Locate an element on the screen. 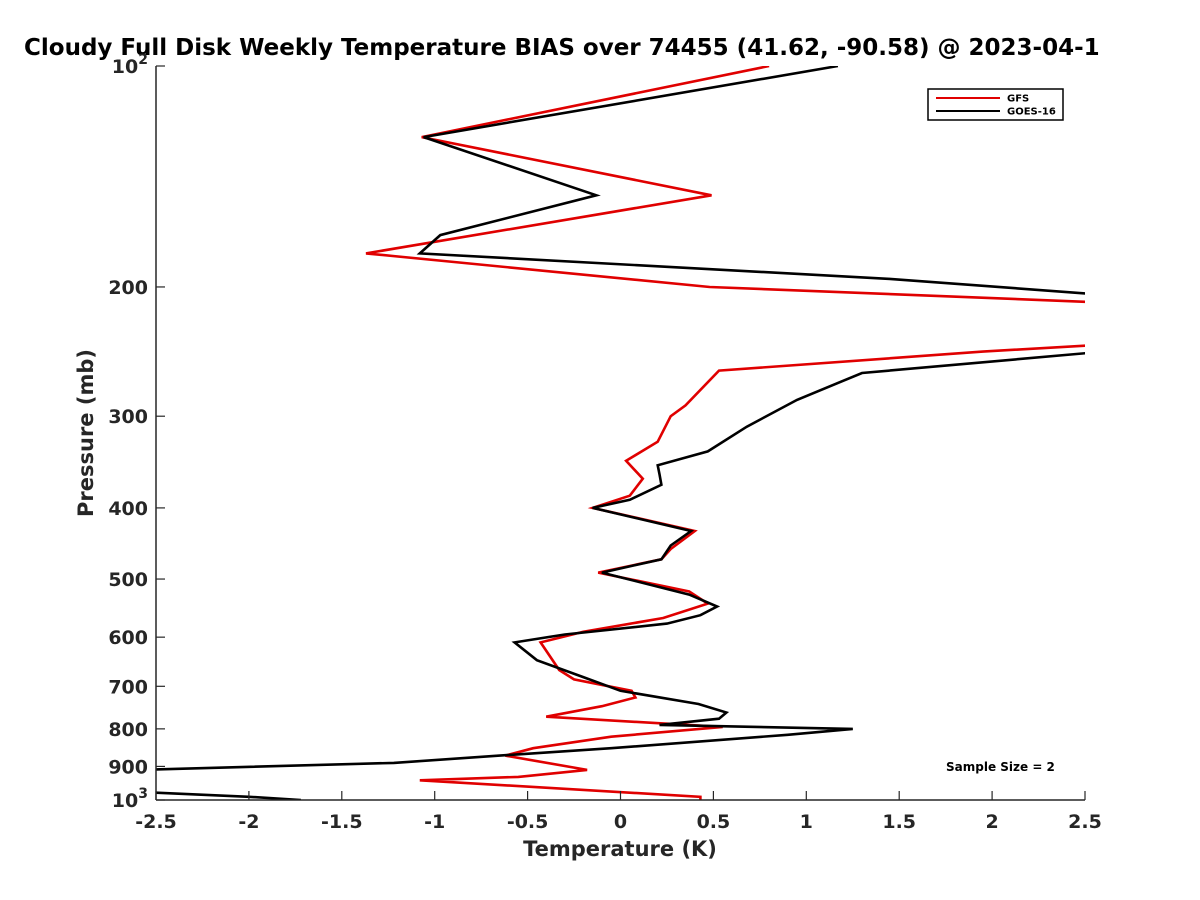 This screenshot has width=1200, height=900. x-tick-label: 0.5 is located at coordinates (714, 822).